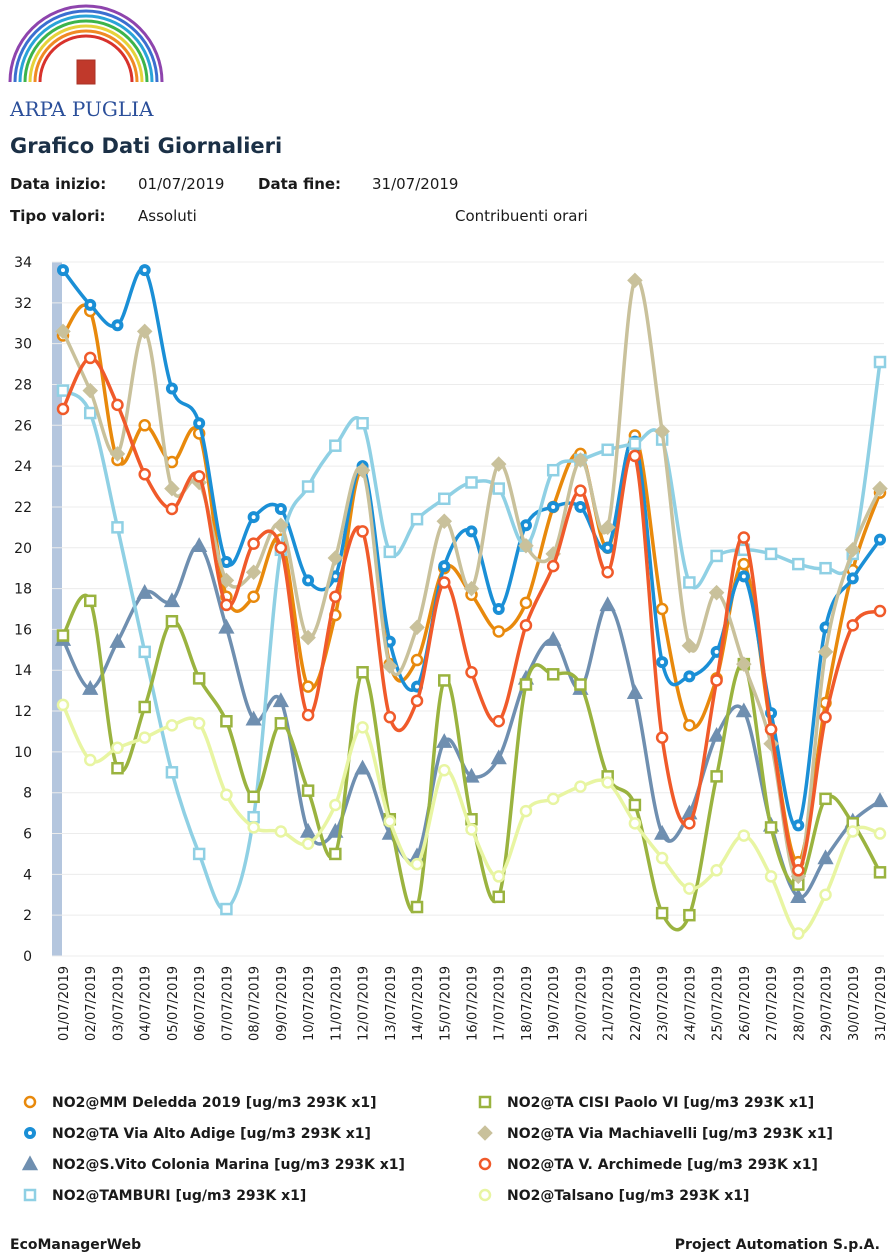 The image size is (889, 1258). Describe the element at coordinates (118, 1003) in the screenshot. I see `x-tick-label: 03/07/2019` at that location.